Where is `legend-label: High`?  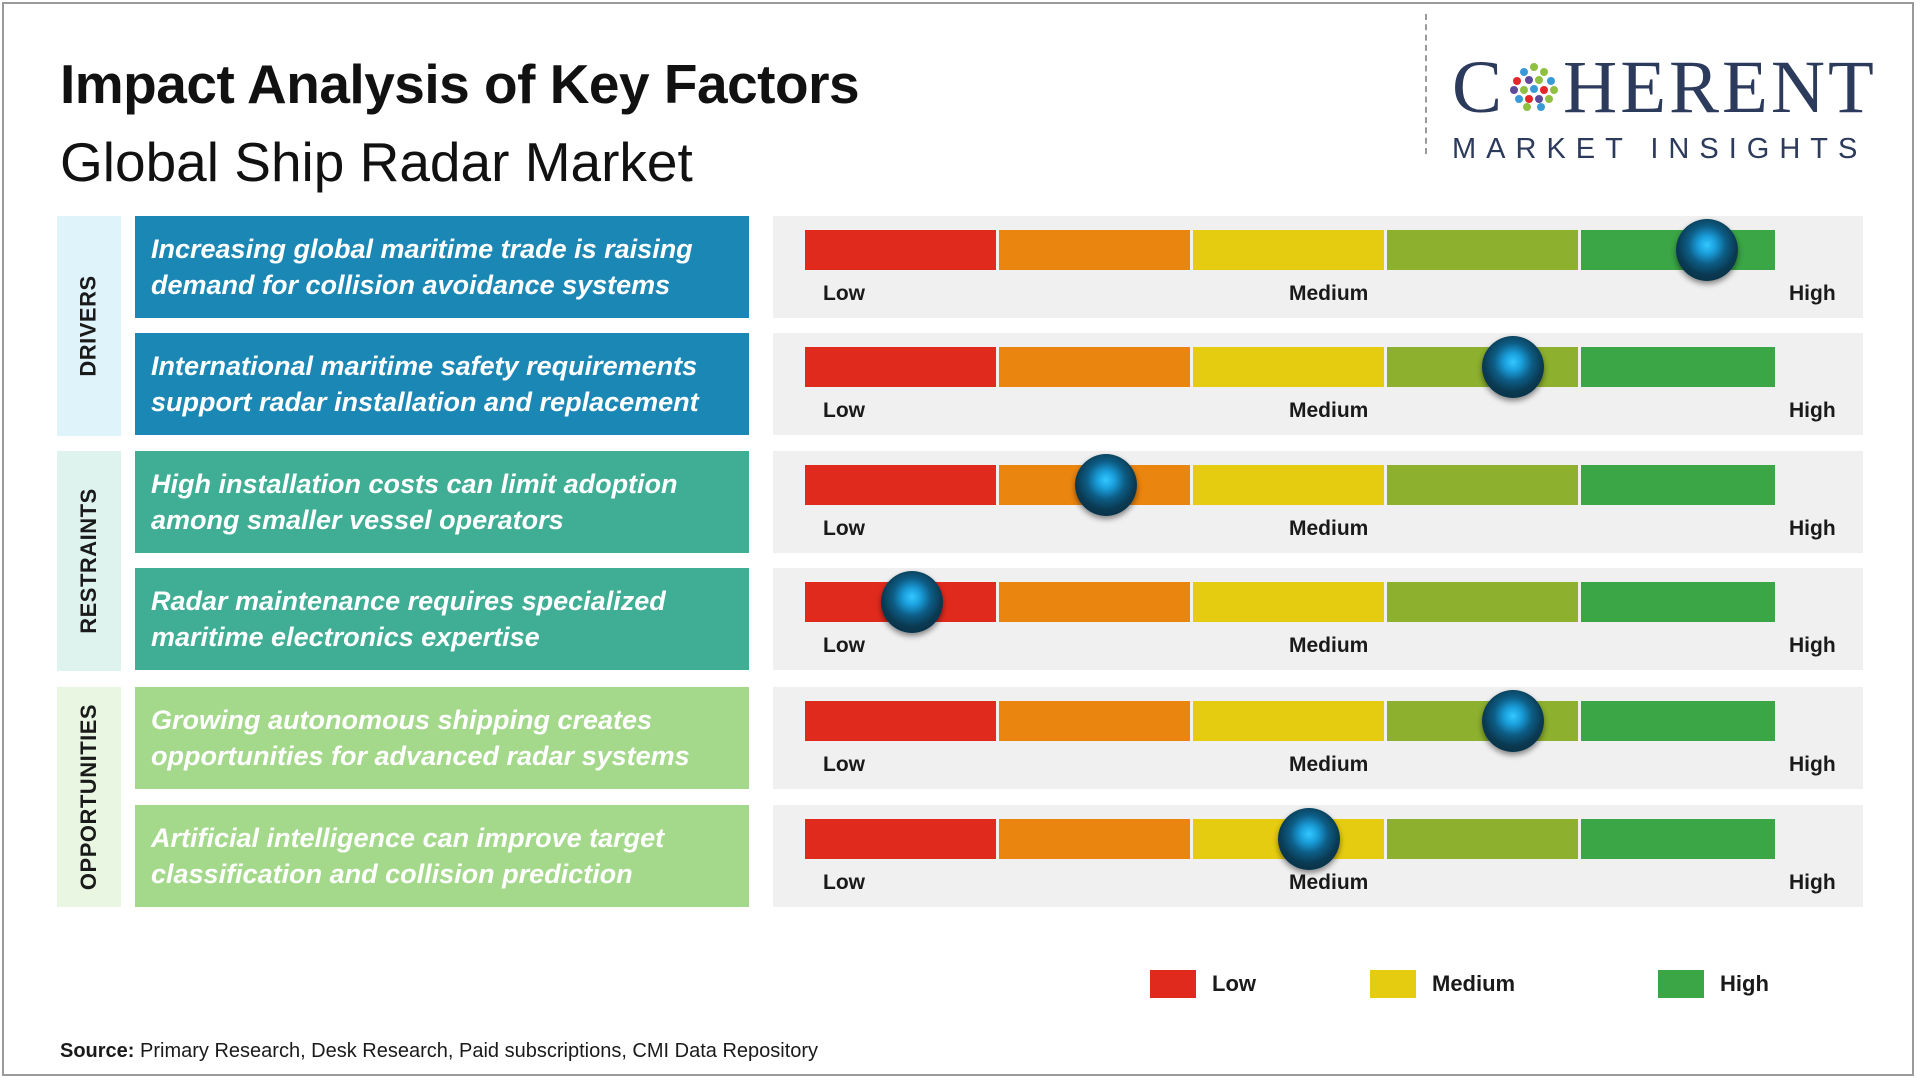 legend-label: High is located at coordinates (1744, 983).